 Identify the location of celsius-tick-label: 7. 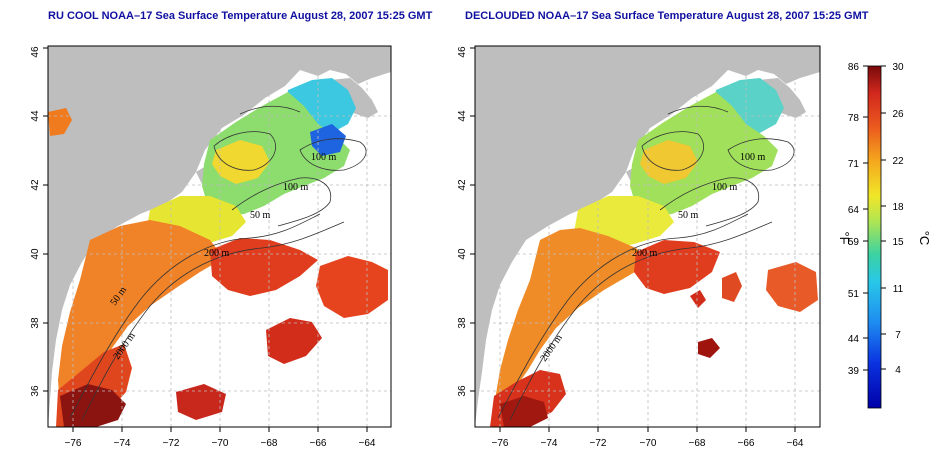
(898, 335).